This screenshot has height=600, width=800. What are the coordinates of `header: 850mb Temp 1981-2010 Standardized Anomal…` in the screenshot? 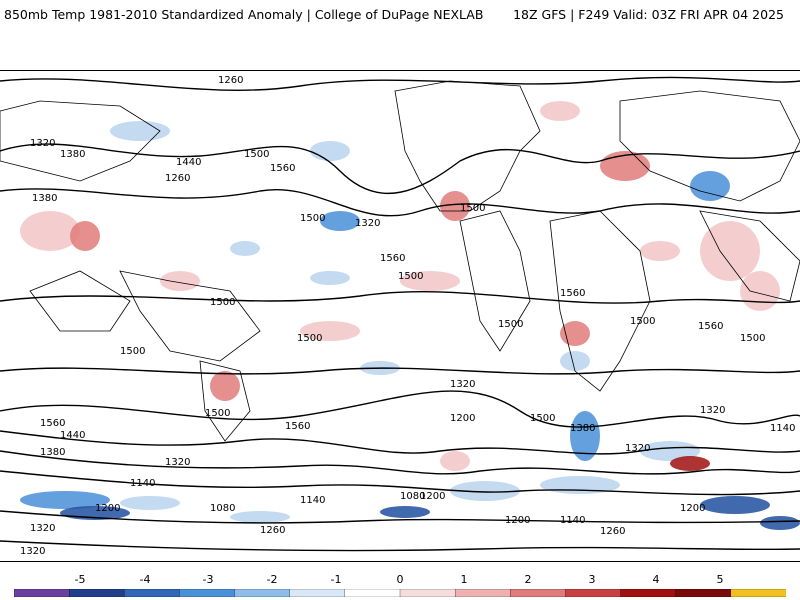 It's located at (400, 15).